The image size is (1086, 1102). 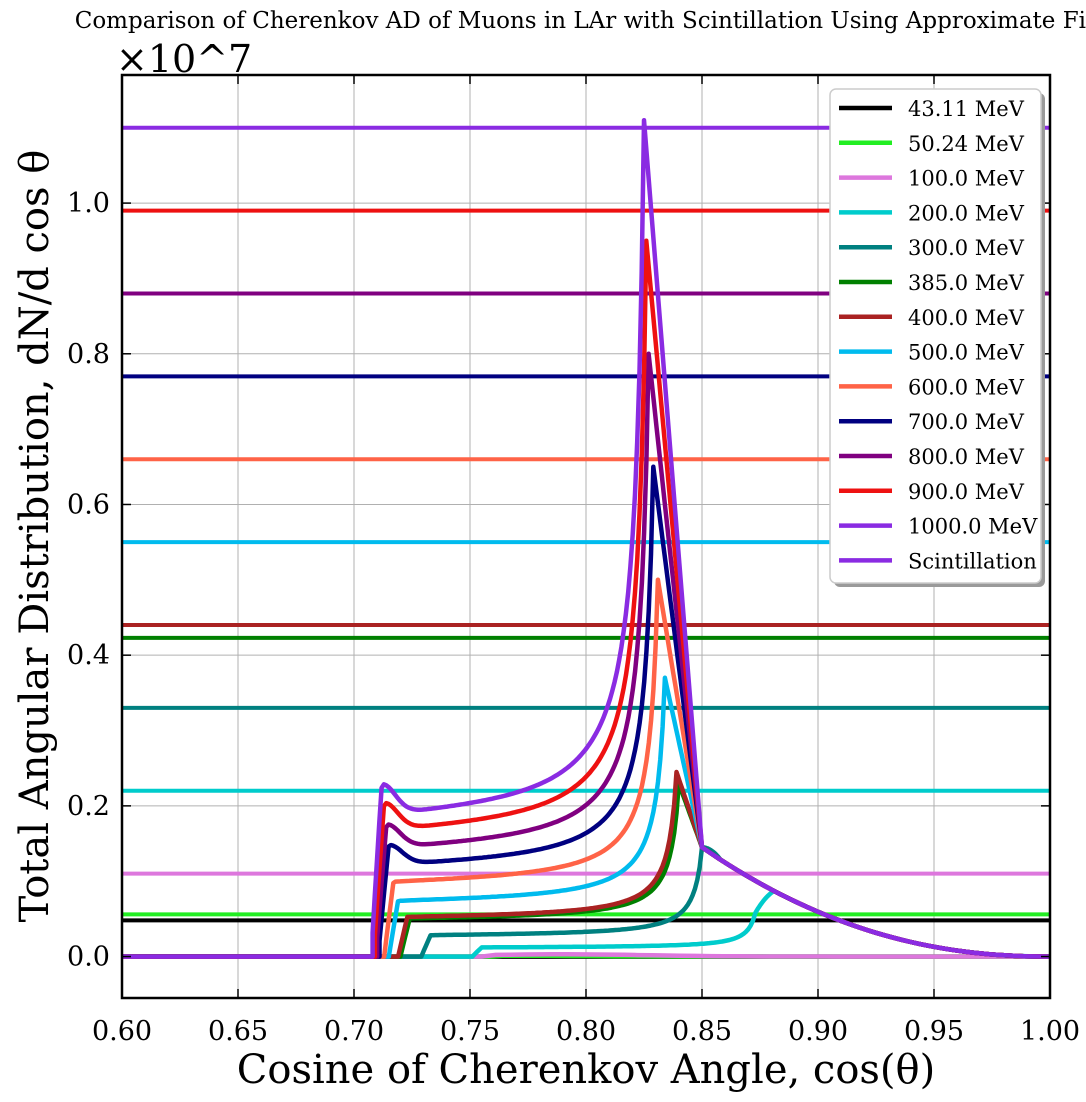 I want to click on x-tick-label: 0.85, so click(x=702, y=1031).